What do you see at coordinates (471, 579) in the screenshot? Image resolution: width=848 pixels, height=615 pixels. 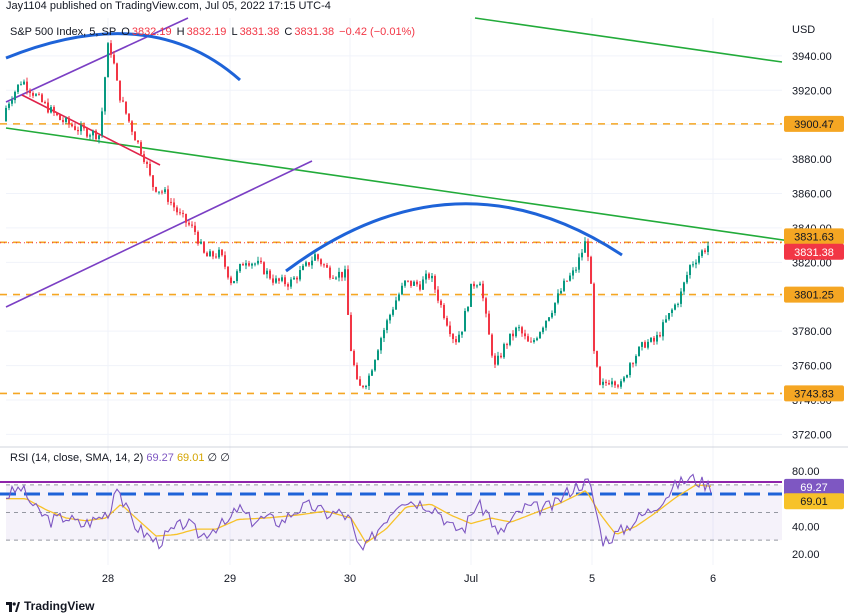 I see `time-tick-label: Jul` at bounding box center [471, 579].